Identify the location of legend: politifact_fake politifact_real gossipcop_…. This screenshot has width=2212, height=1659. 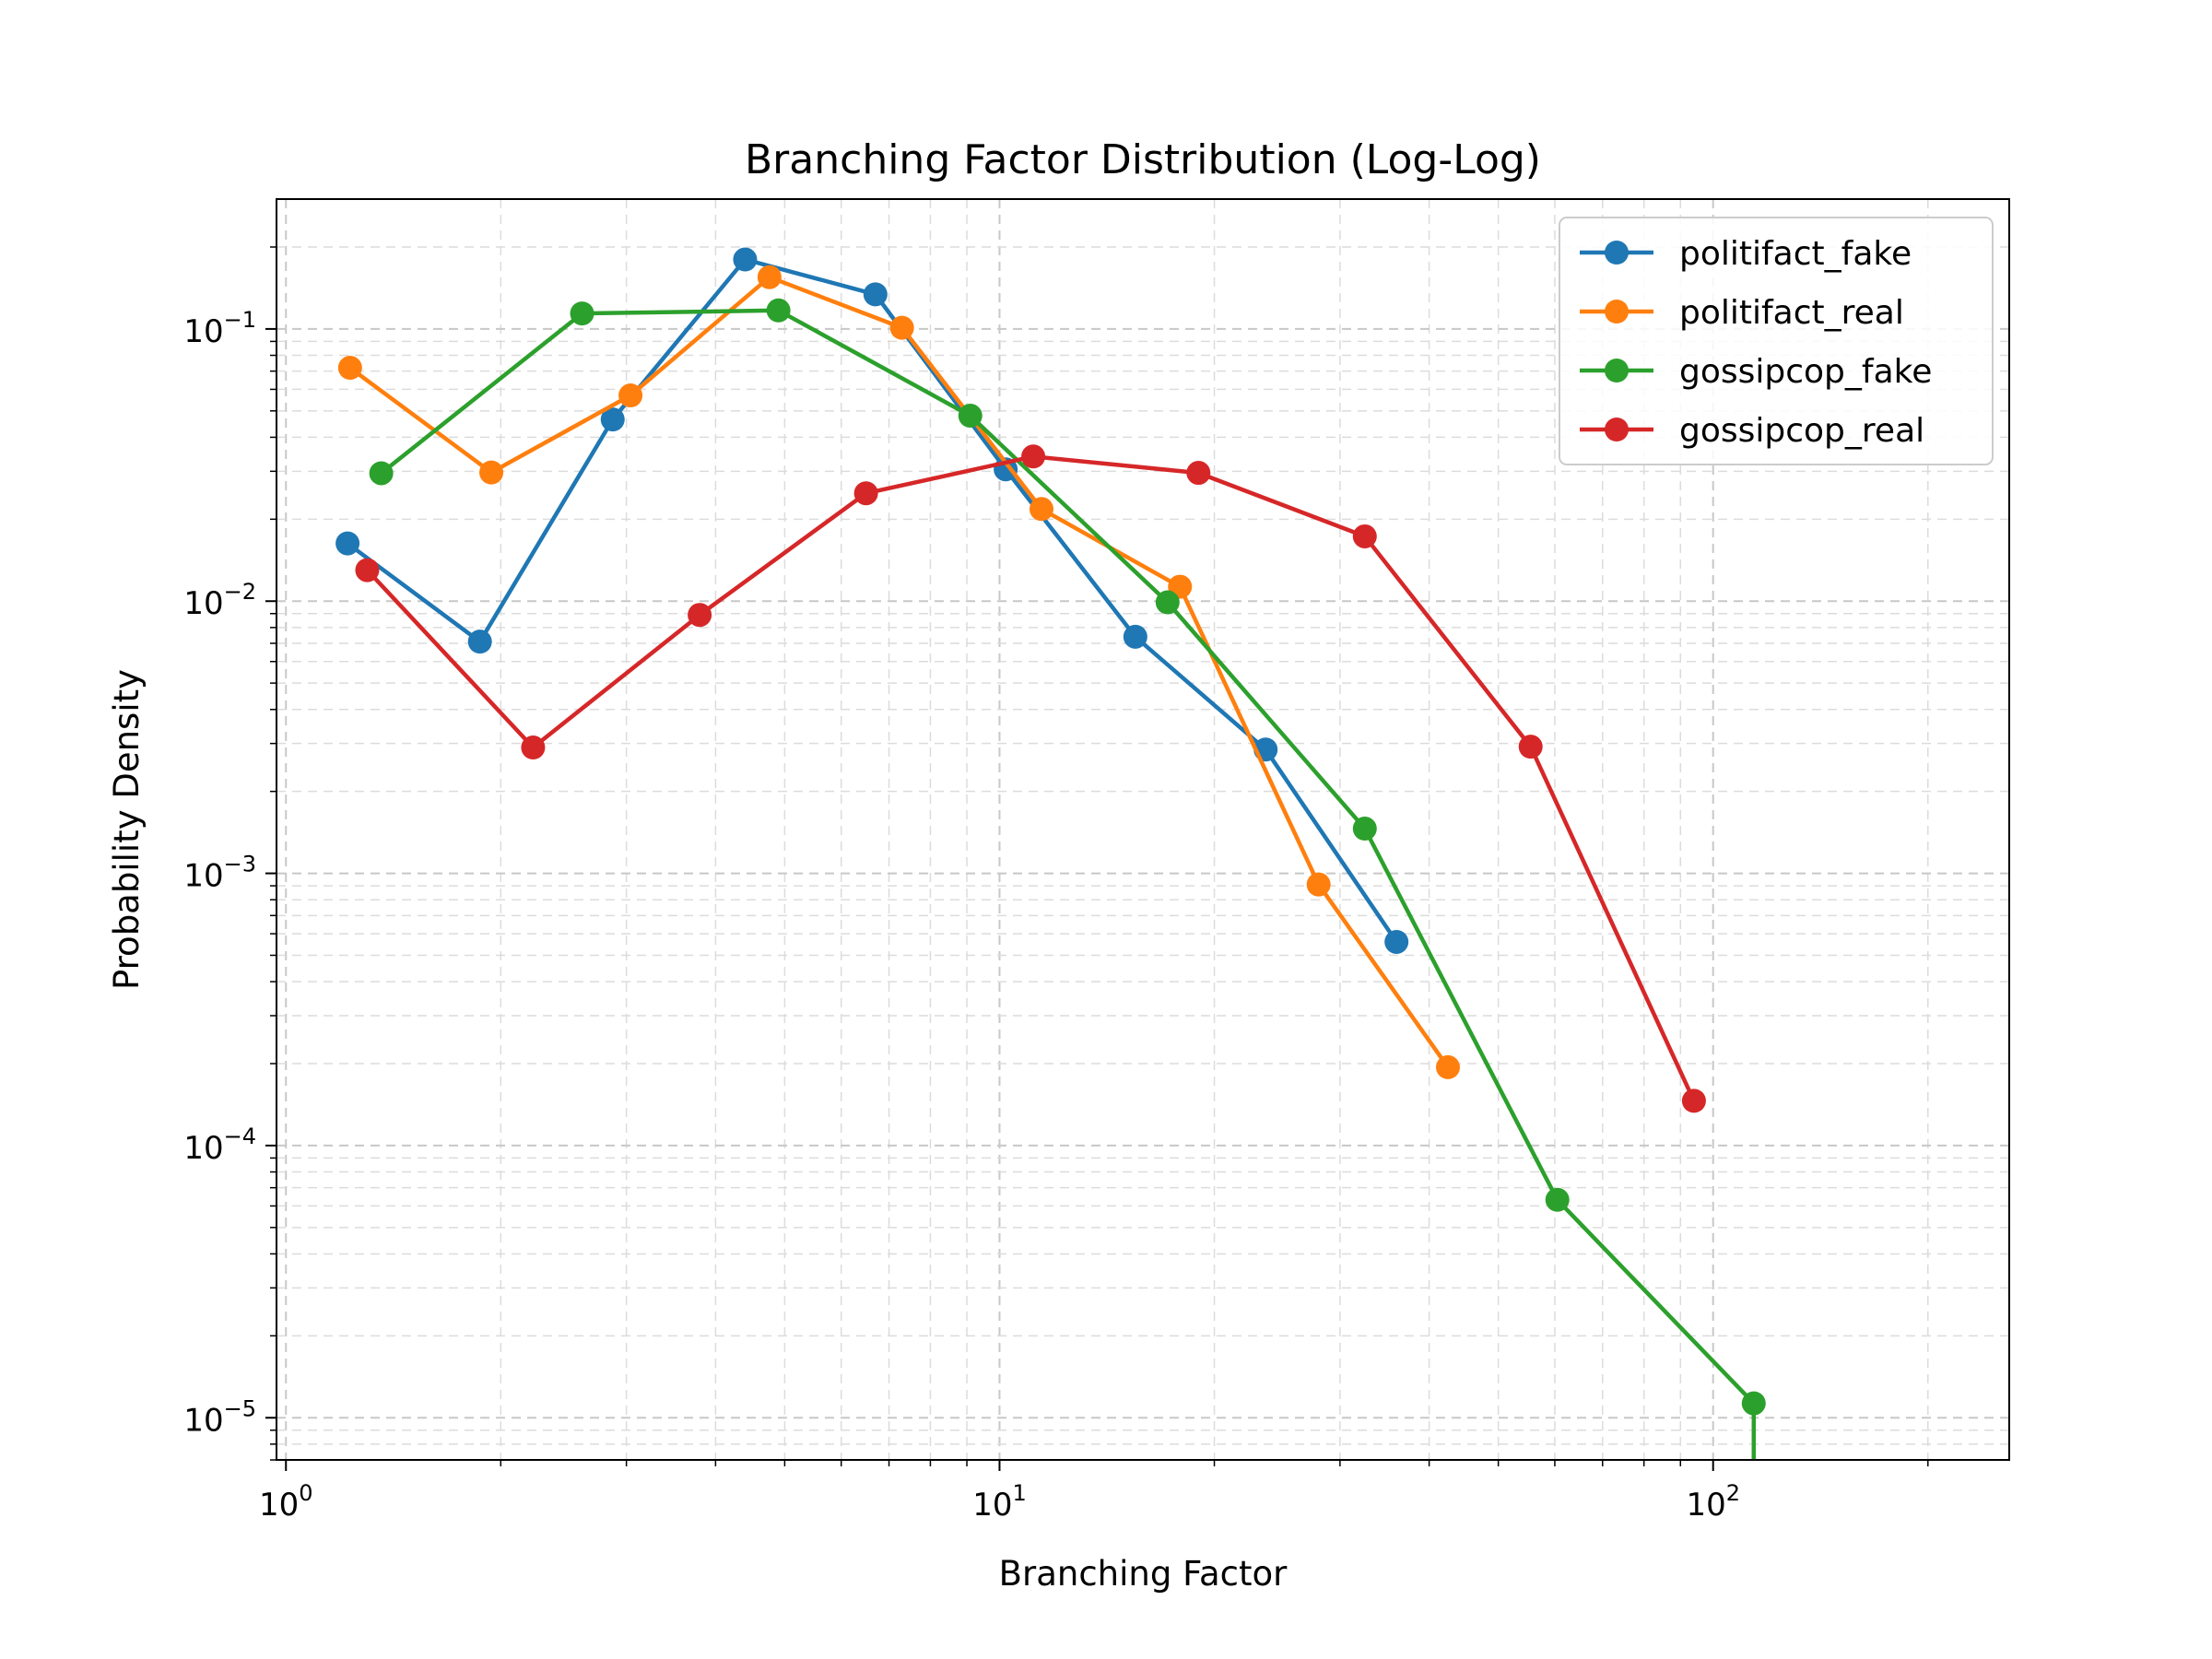
(1776, 341).